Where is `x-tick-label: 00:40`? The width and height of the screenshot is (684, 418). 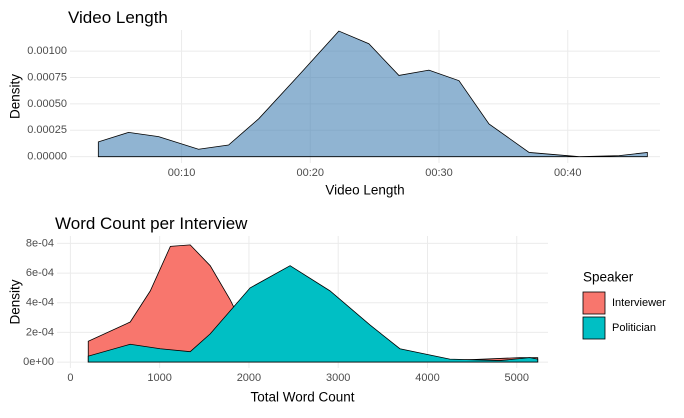
x-tick-label: 00:40 is located at coordinates (568, 173).